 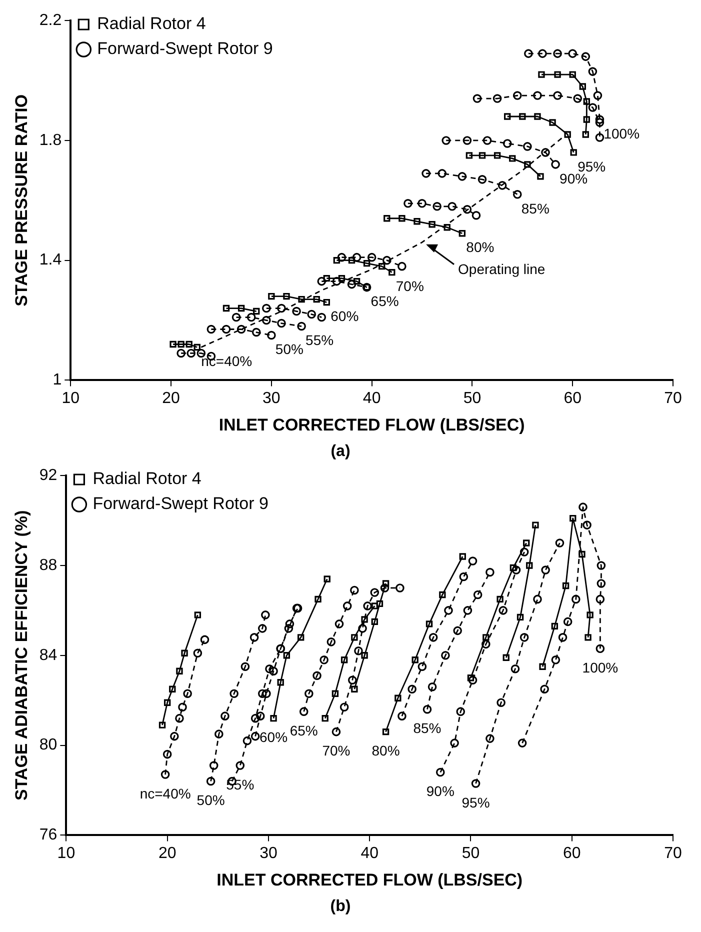 What do you see at coordinates (340, 906) in the screenshot?
I see `text: (b)` at bounding box center [340, 906].